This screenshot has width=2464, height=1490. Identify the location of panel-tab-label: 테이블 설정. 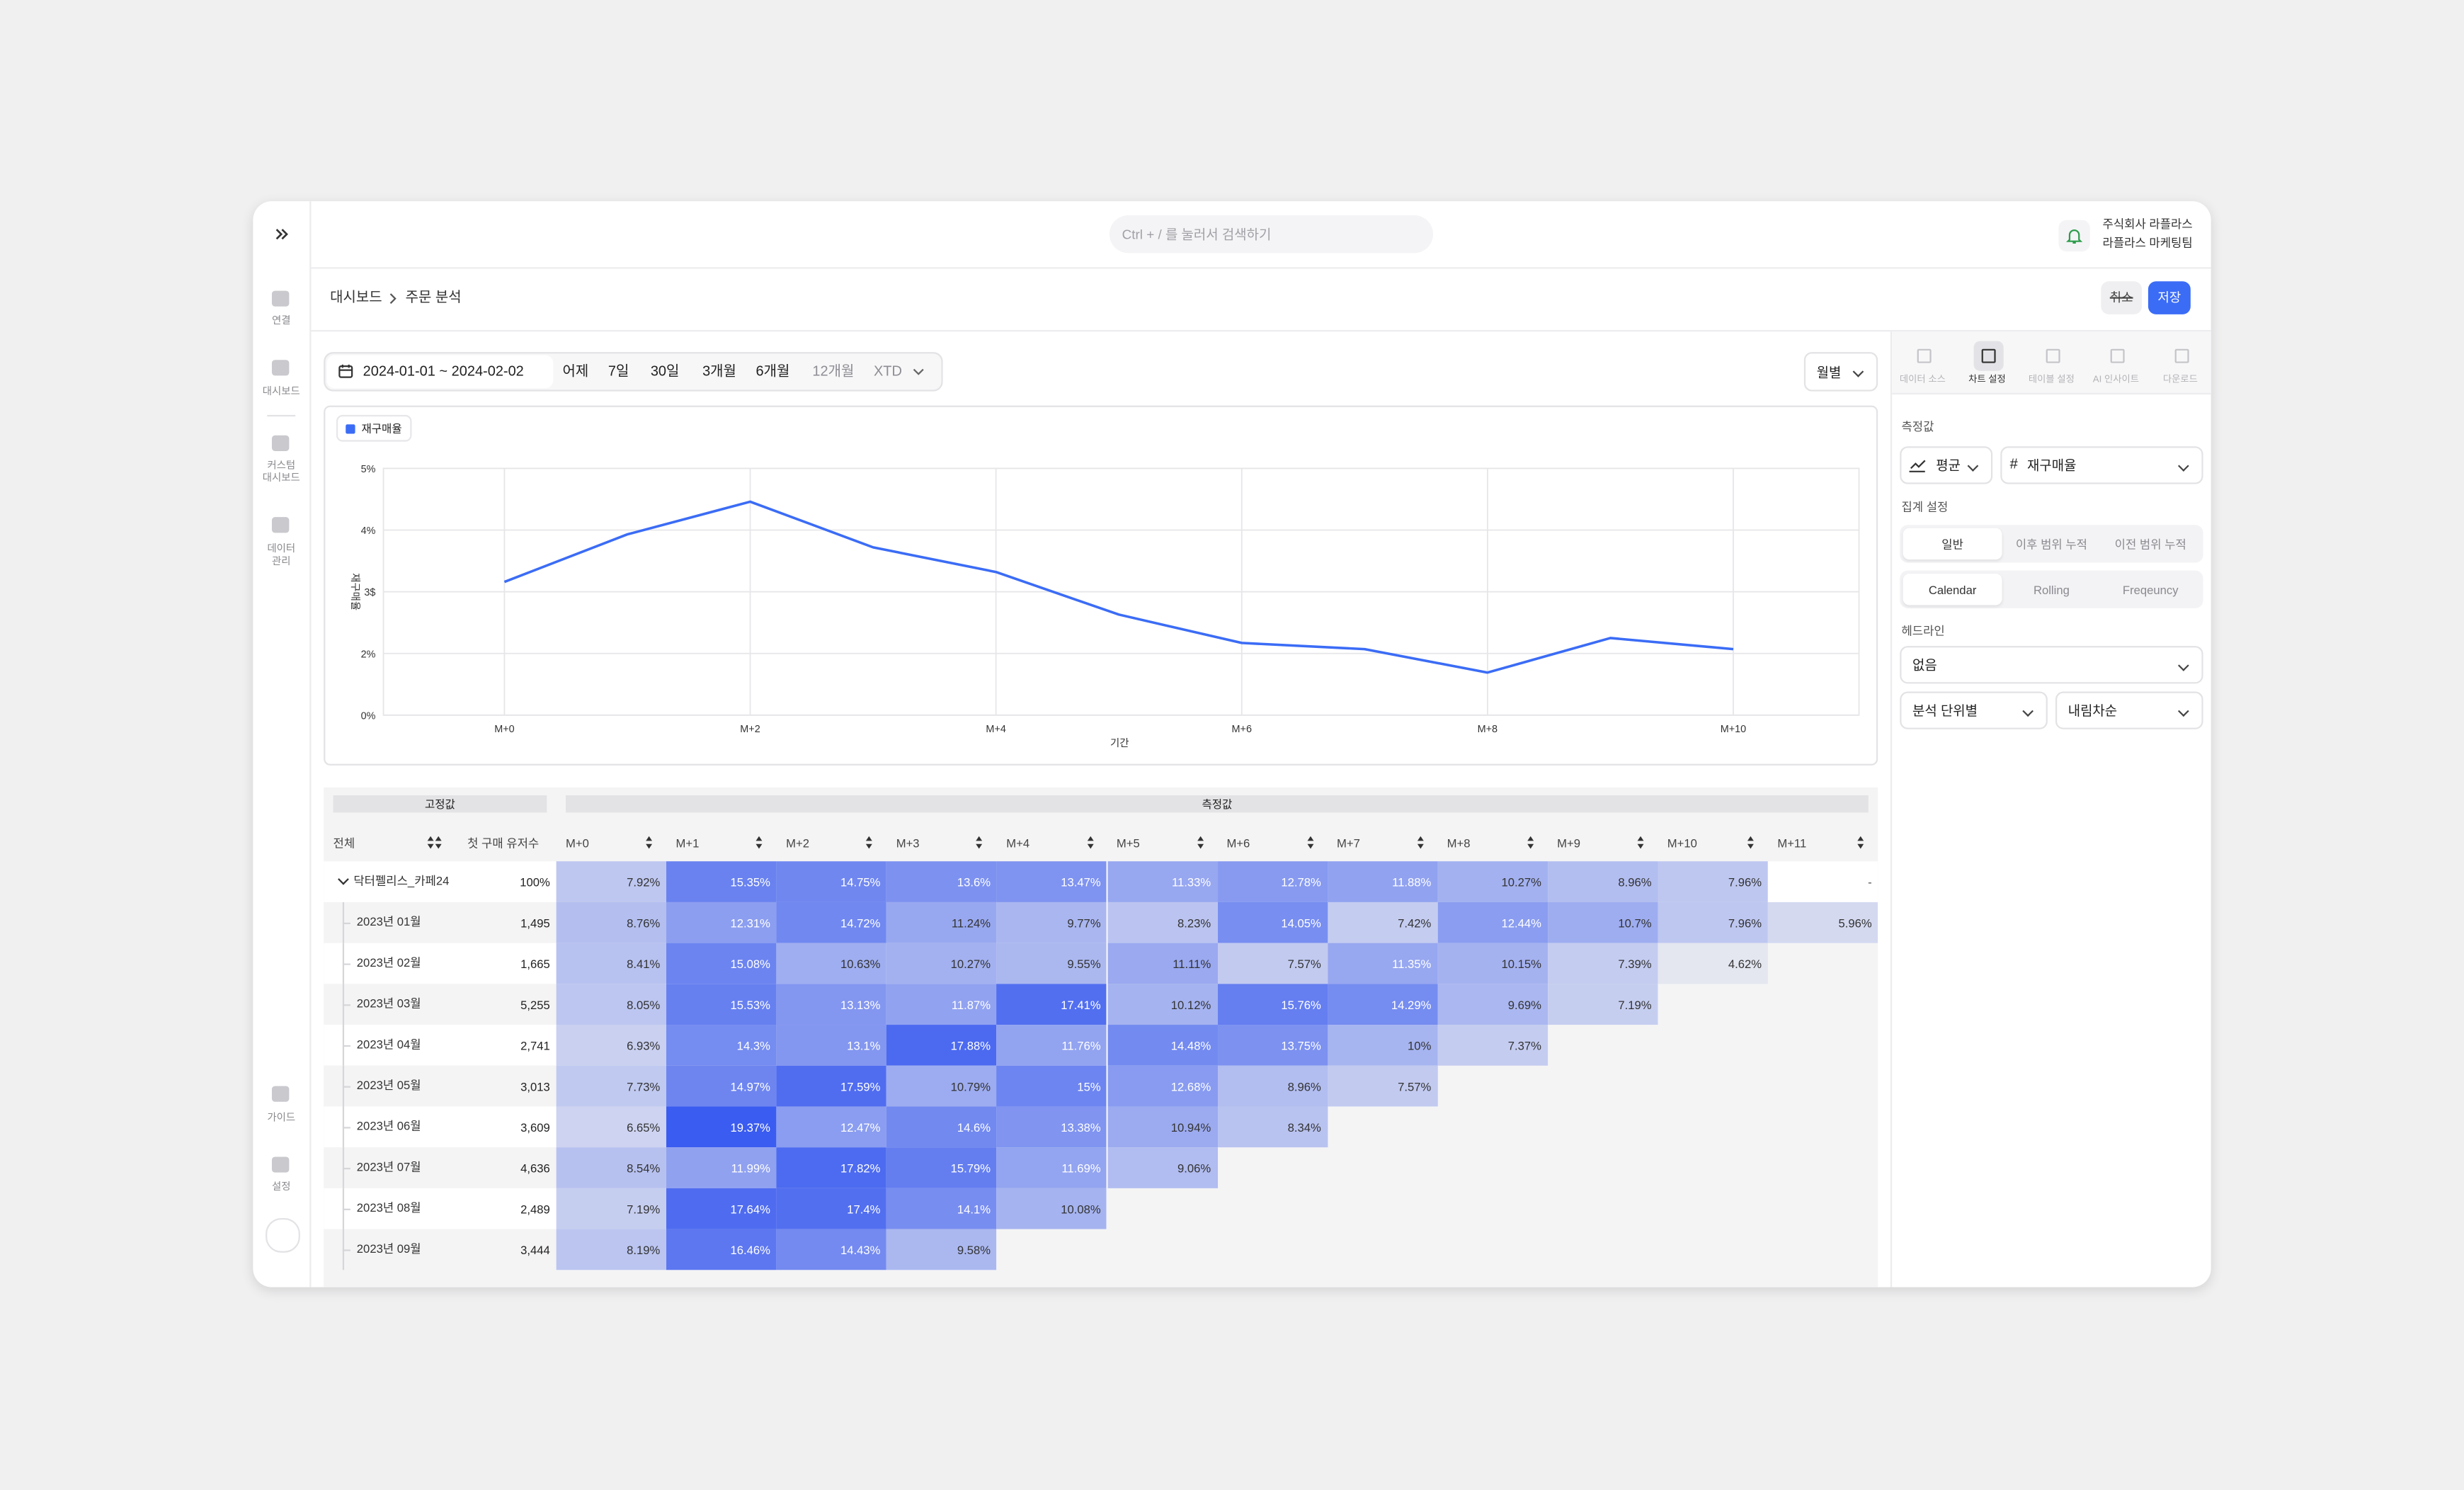
(2052, 380).